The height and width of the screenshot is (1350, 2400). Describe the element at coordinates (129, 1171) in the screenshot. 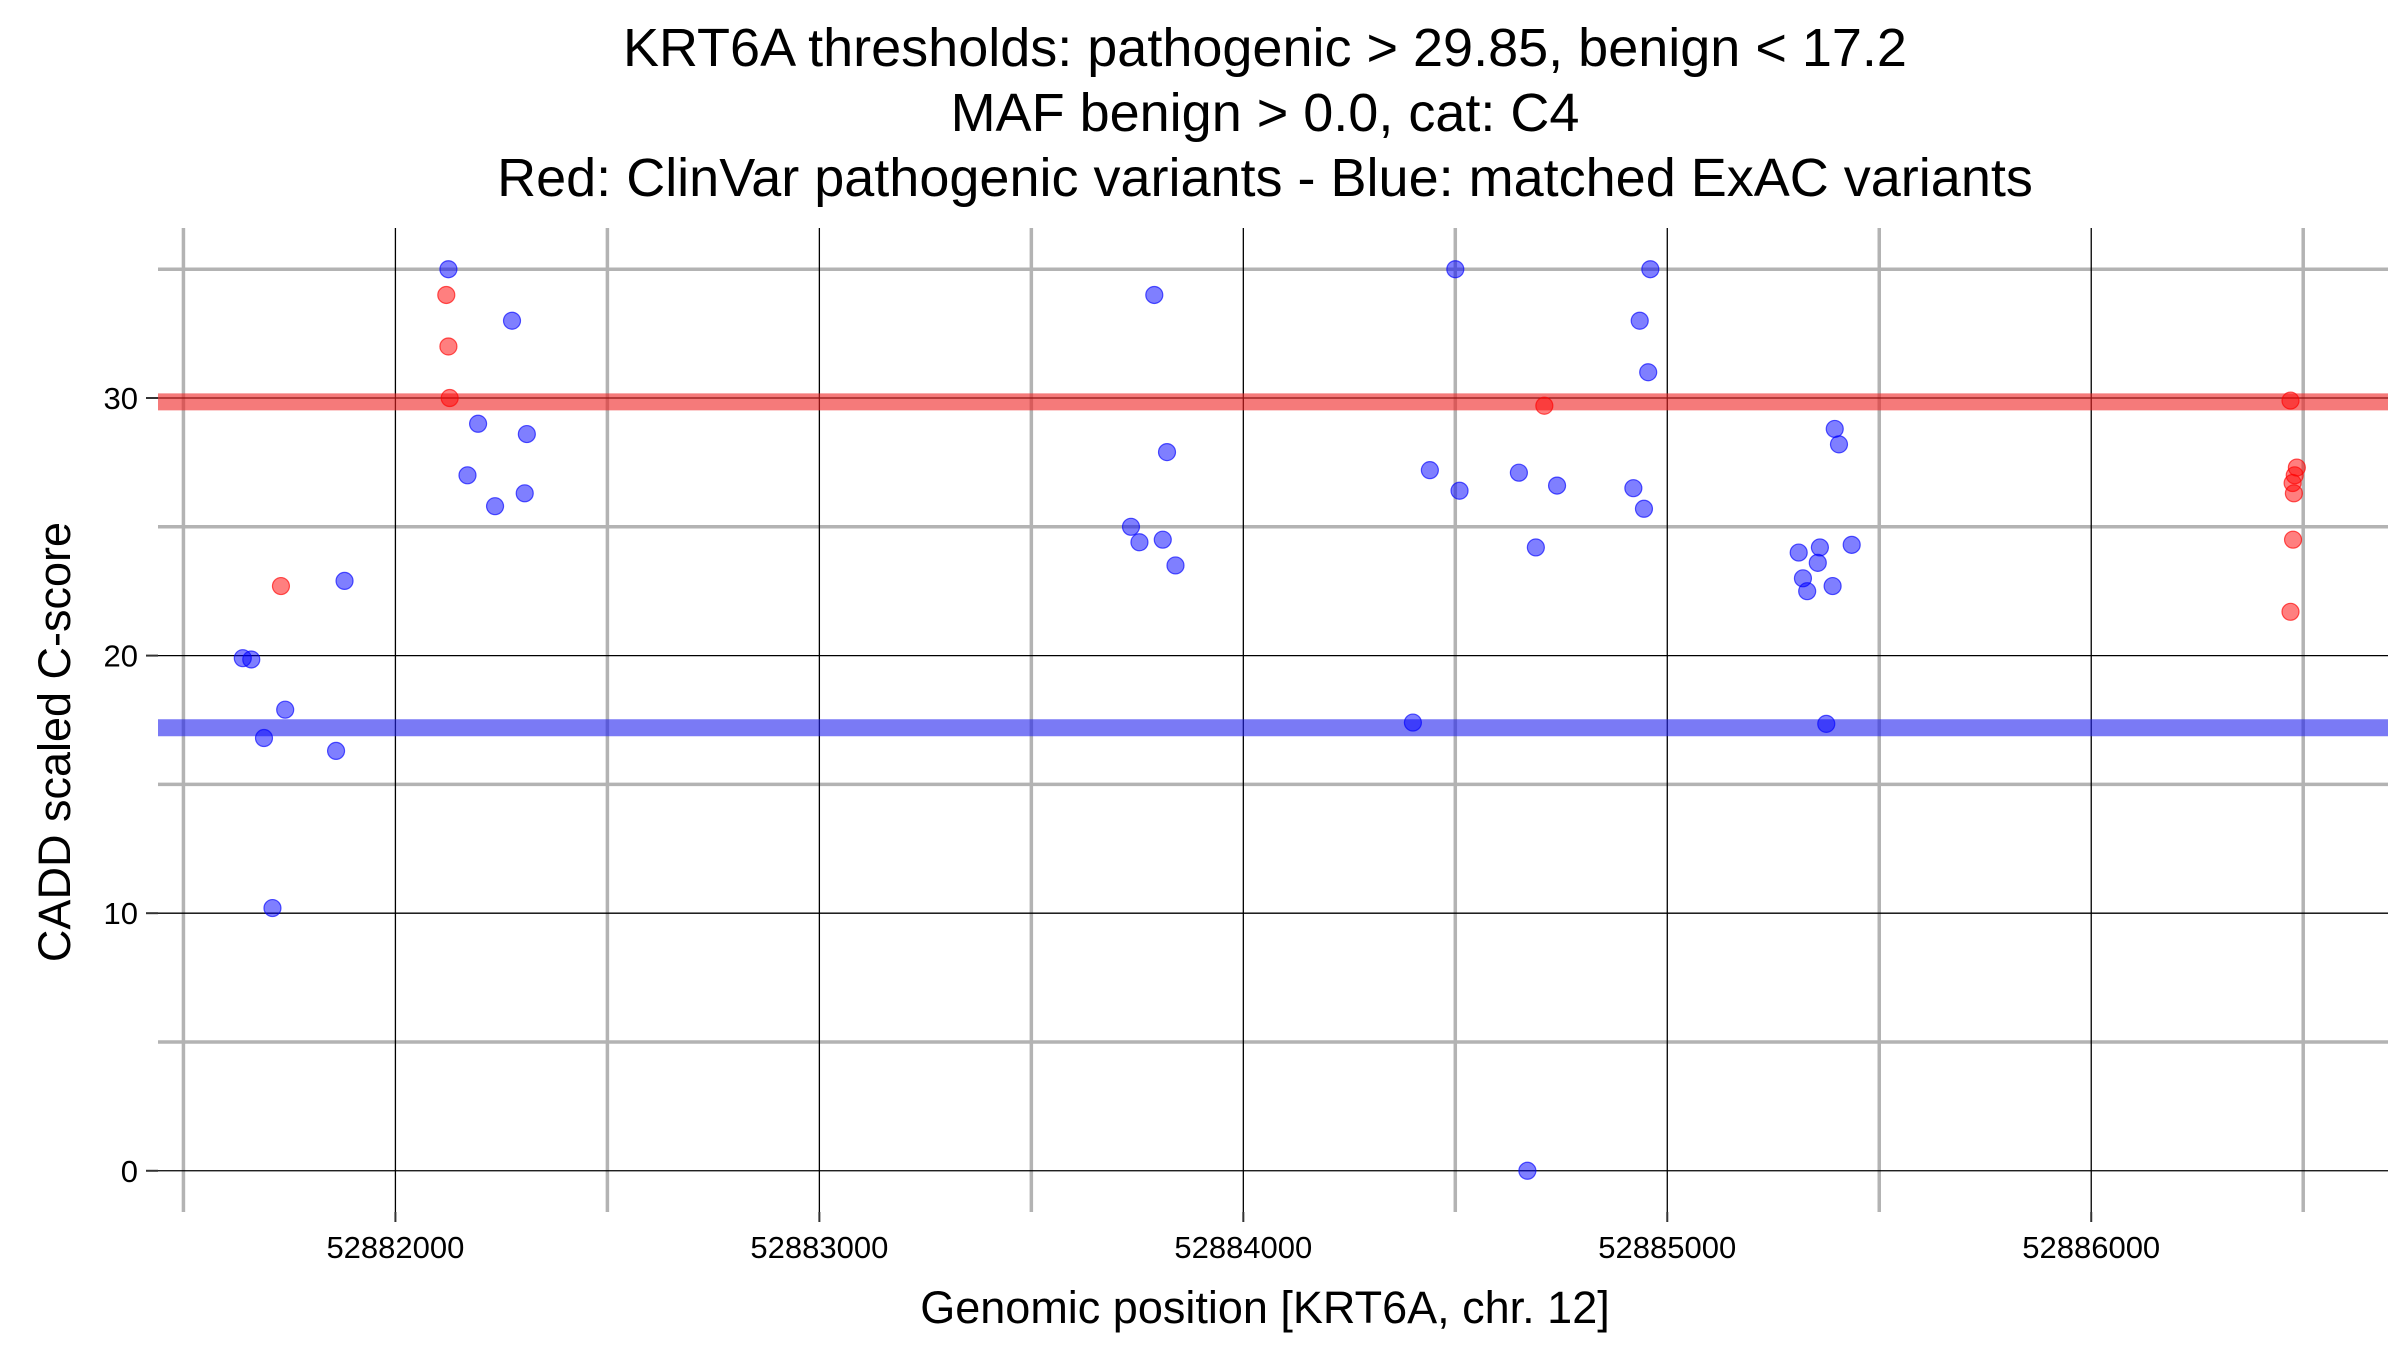

I see `y-tick-label: 0` at that location.